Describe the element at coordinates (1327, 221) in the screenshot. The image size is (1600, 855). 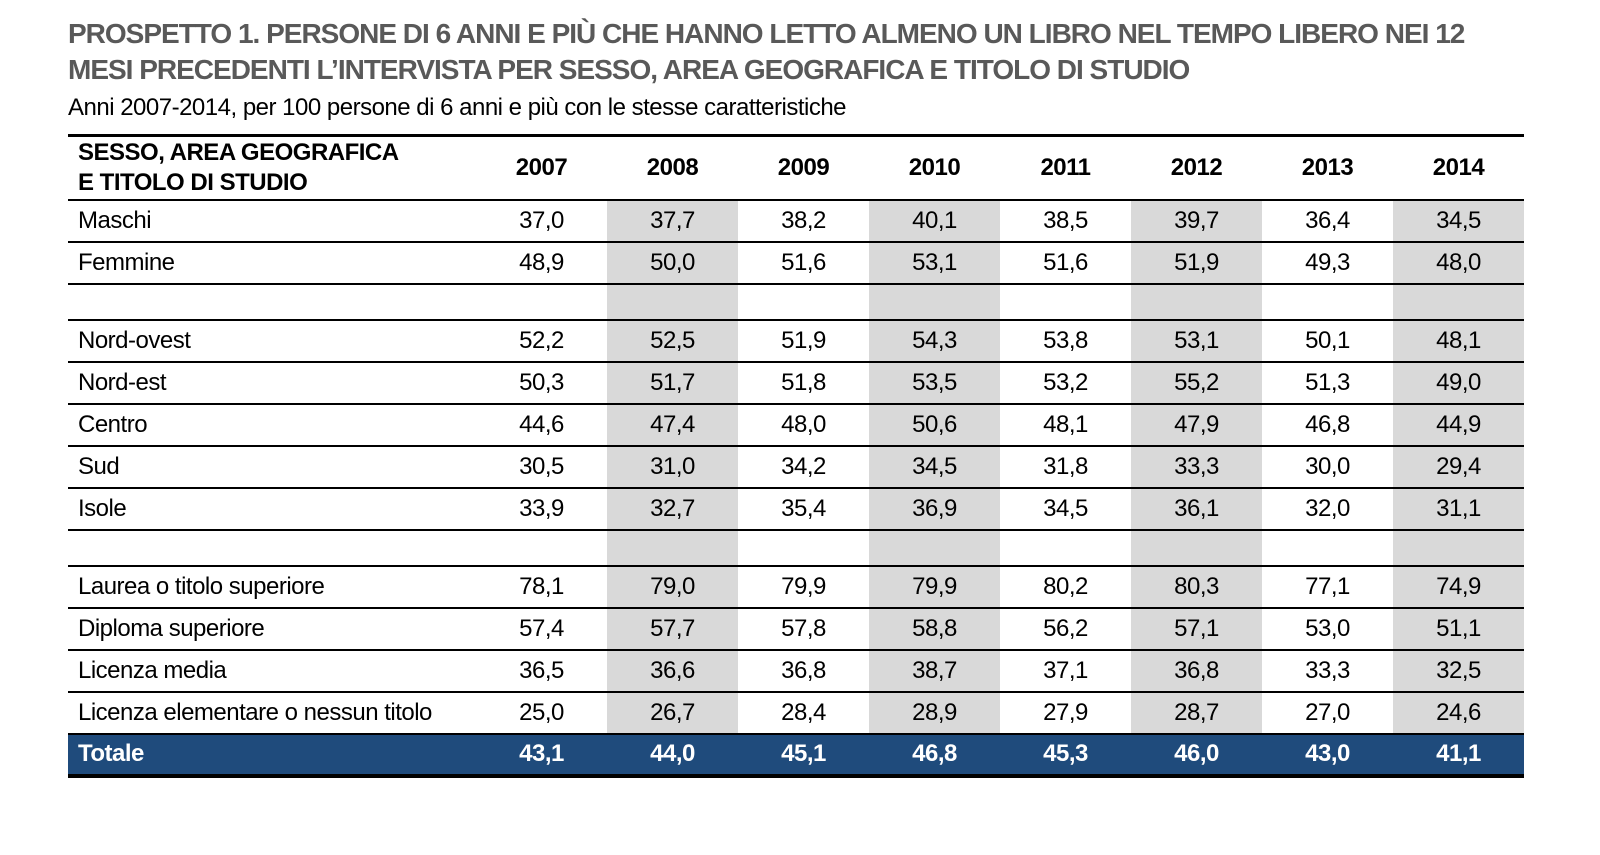
I see `cell-maschi-2013: 36,4` at that location.